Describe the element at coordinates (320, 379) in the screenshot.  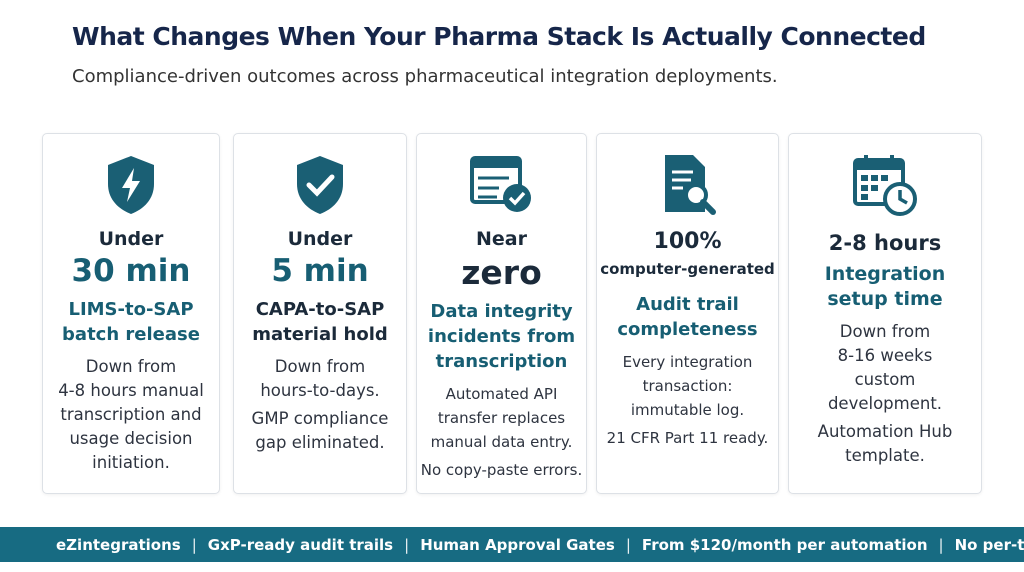
I see `paragraph: Down from hours-to-days.` at that location.